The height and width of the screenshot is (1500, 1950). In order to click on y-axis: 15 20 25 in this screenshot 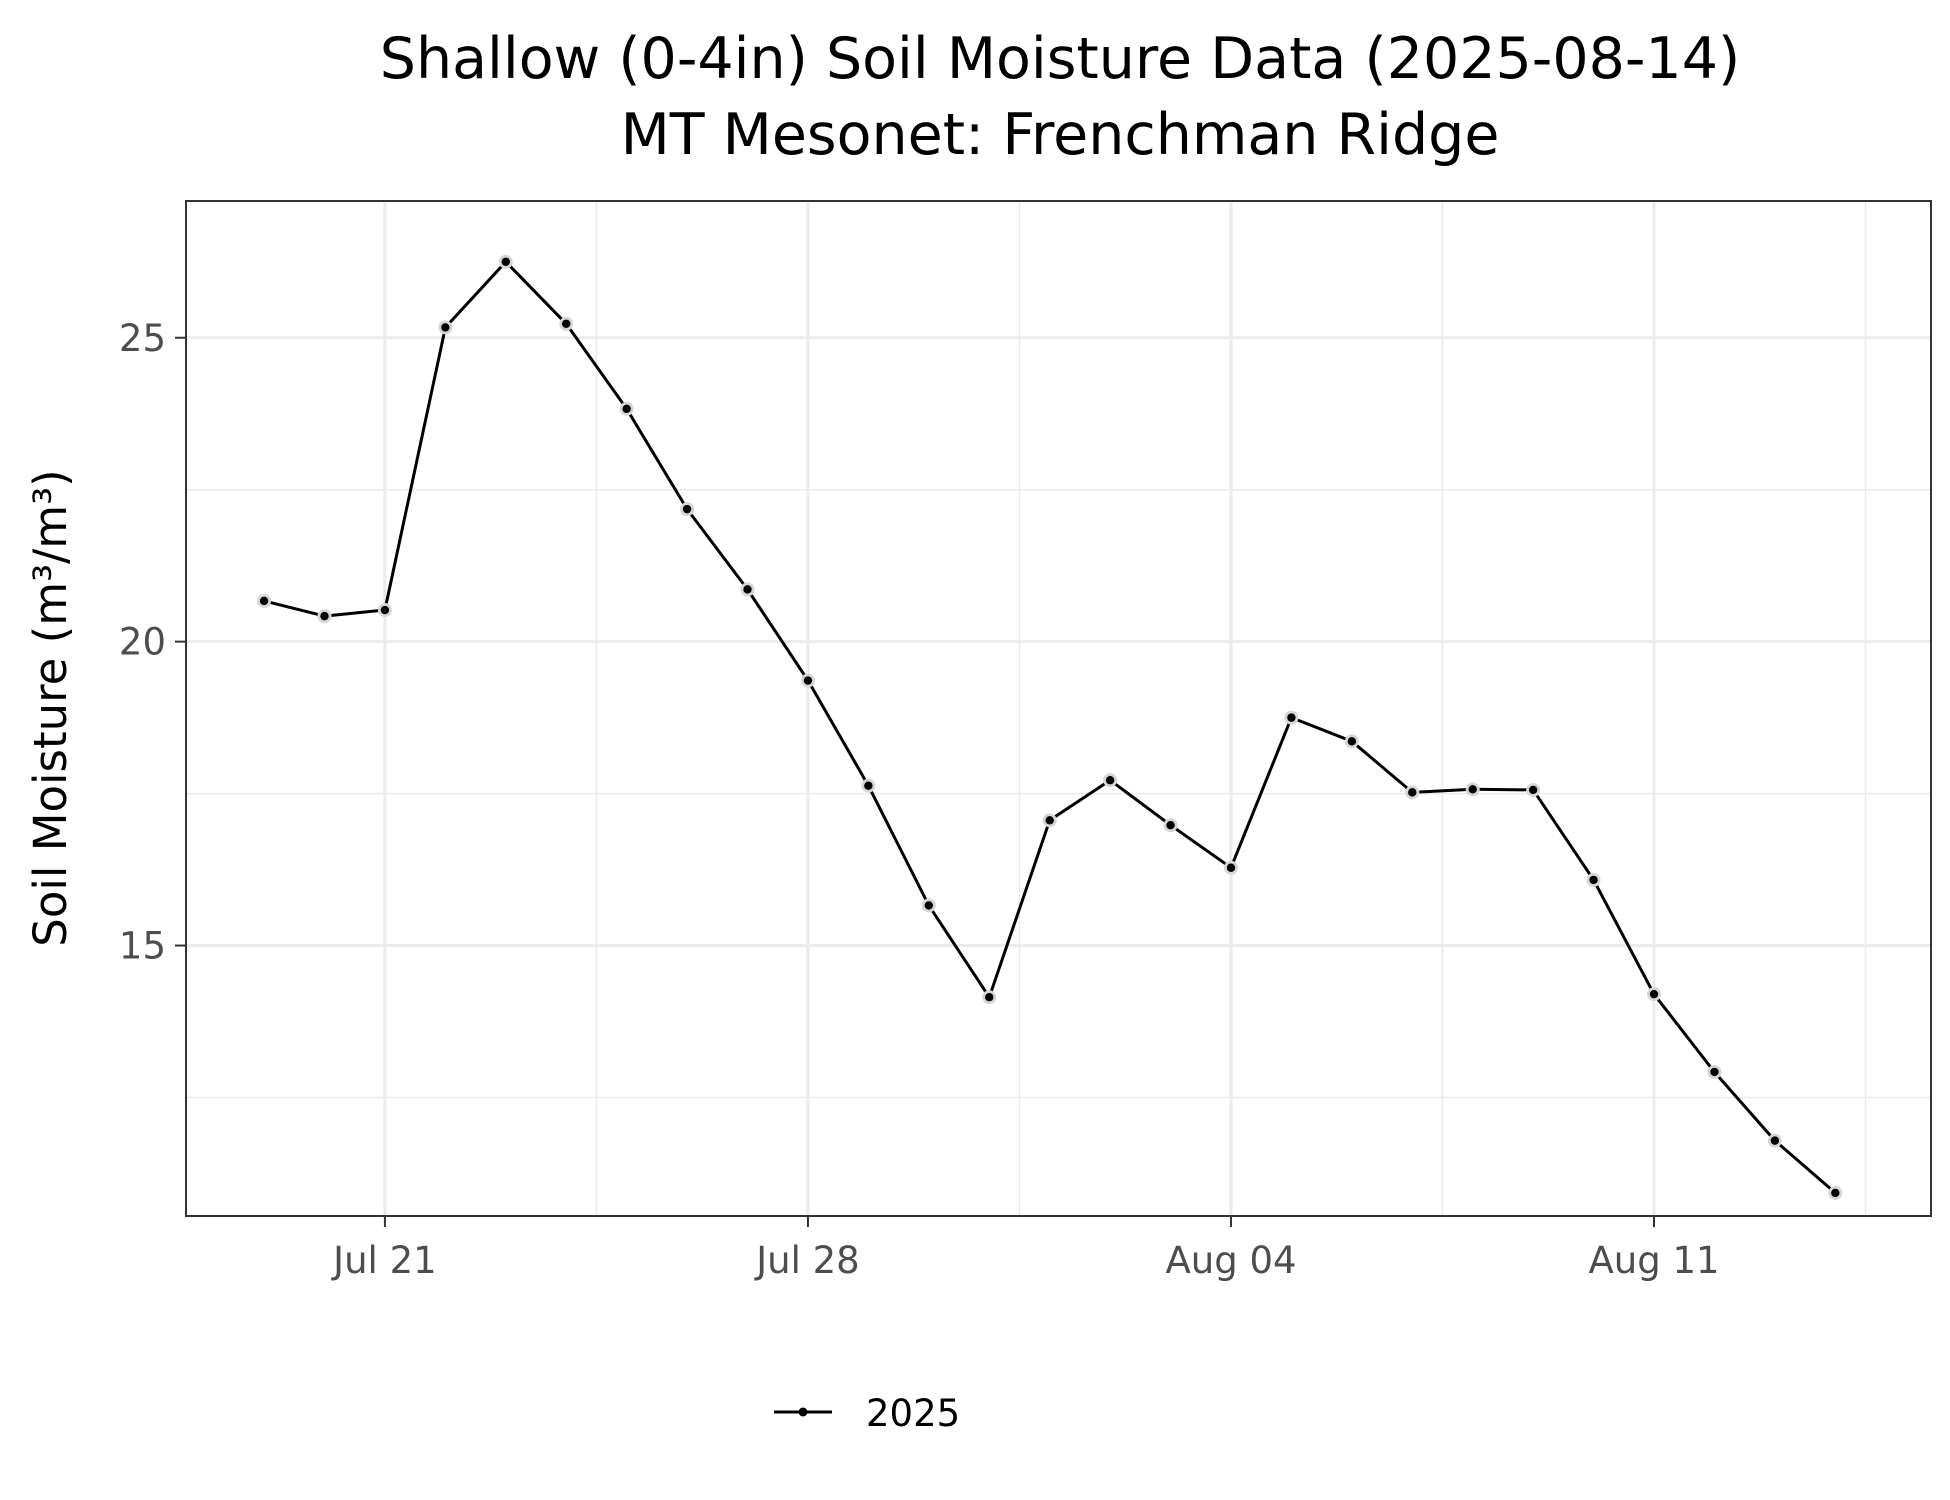, I will do `click(152, 642)`.